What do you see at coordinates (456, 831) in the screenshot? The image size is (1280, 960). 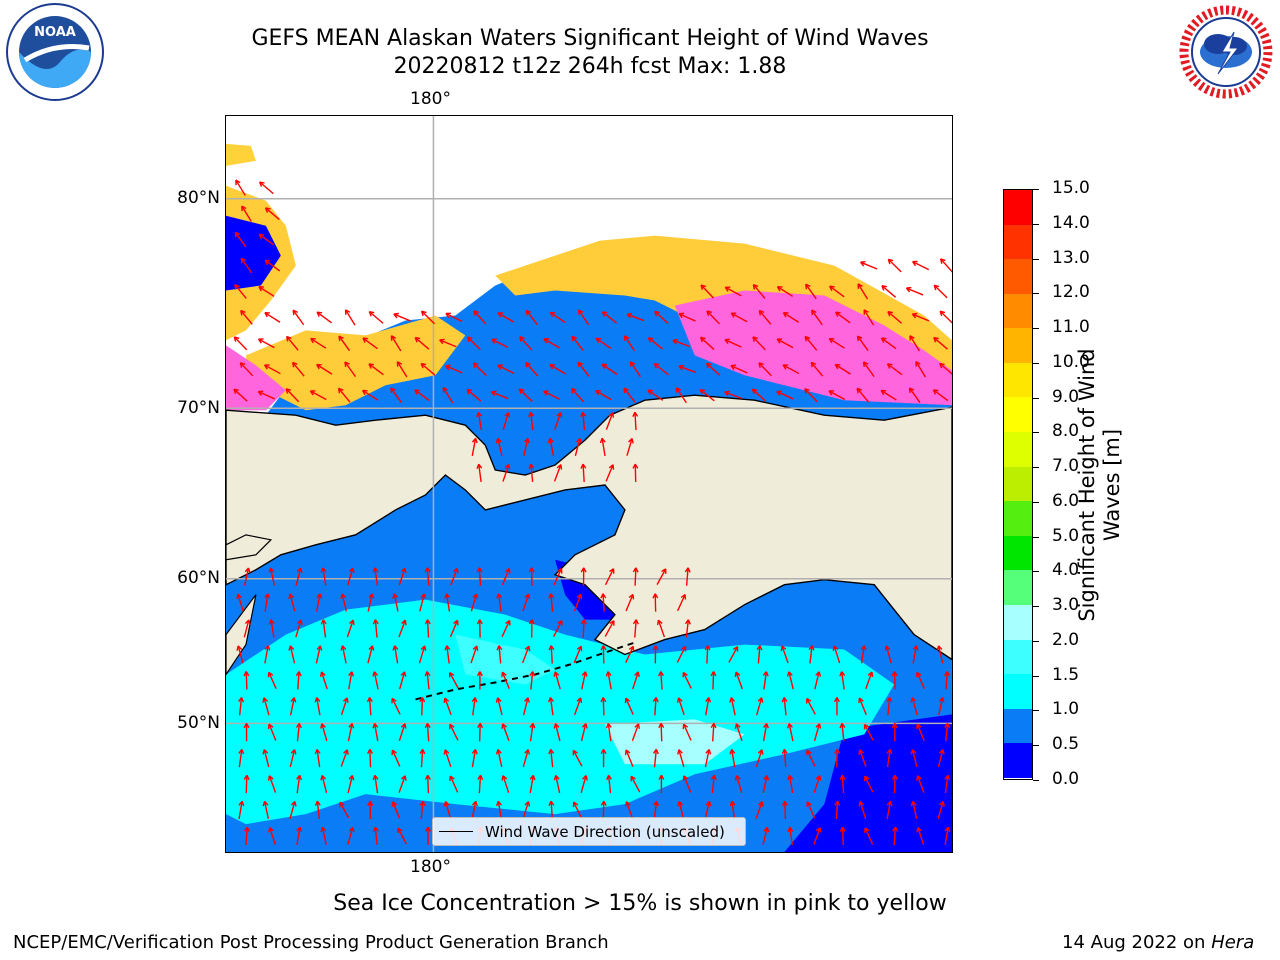 I see `legend-line-swatch` at bounding box center [456, 831].